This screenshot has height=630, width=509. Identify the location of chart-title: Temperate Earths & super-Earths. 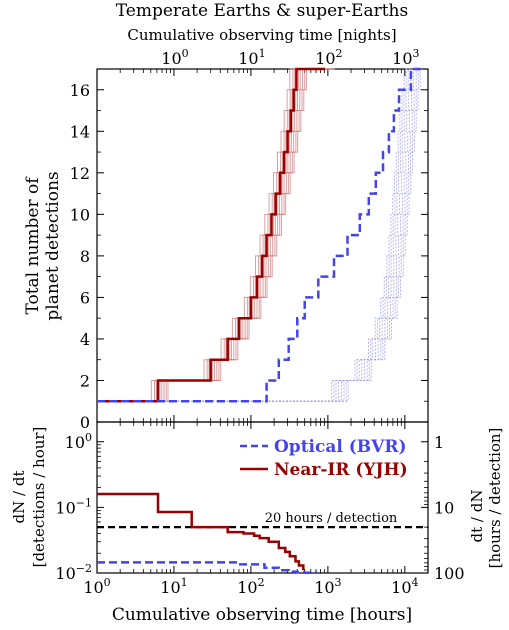
(262, 11).